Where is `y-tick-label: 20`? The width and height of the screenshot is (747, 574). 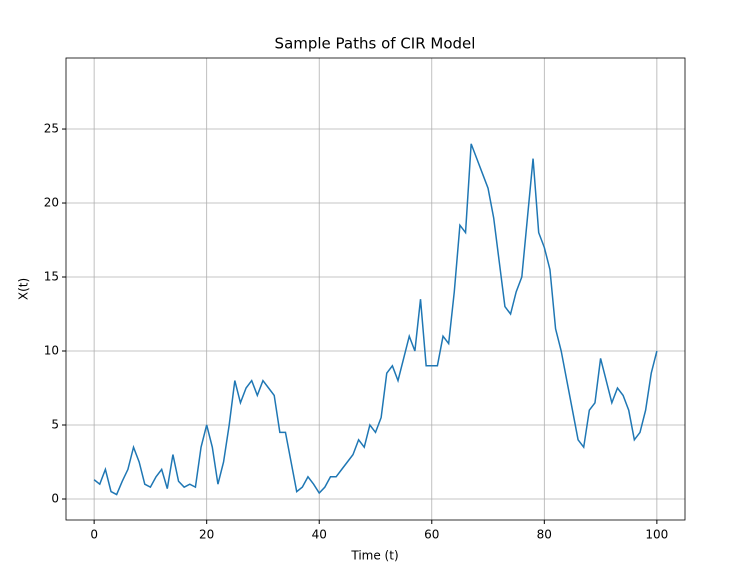
y-tick-label: 20 is located at coordinates (51, 203).